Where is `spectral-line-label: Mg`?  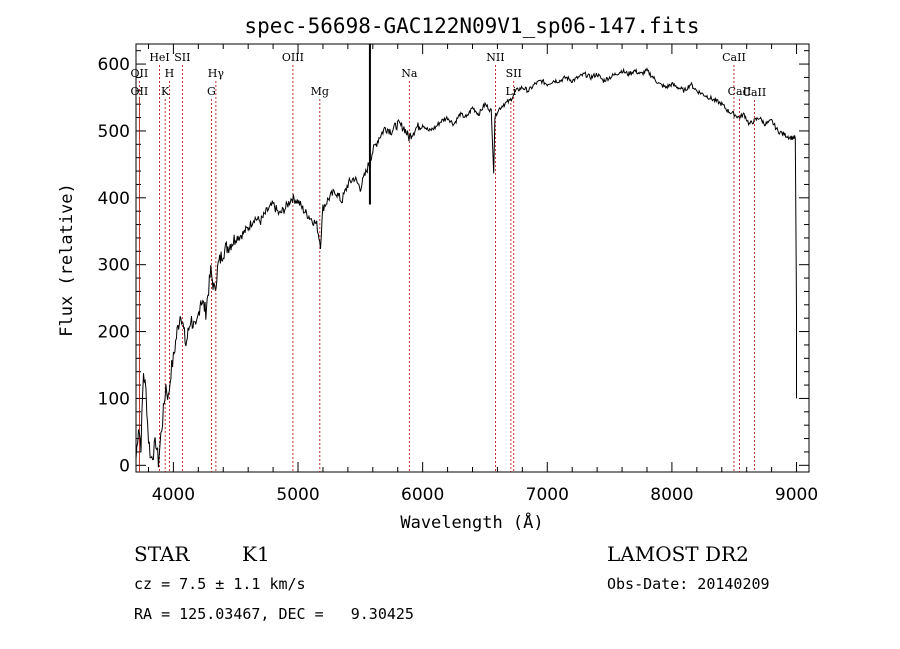
spectral-line-label: Mg is located at coordinates (320, 91).